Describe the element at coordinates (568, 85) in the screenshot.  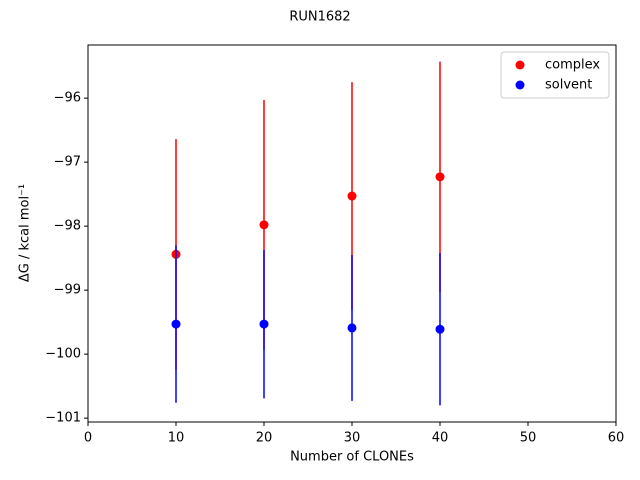
I see `legend-label: solvent` at that location.